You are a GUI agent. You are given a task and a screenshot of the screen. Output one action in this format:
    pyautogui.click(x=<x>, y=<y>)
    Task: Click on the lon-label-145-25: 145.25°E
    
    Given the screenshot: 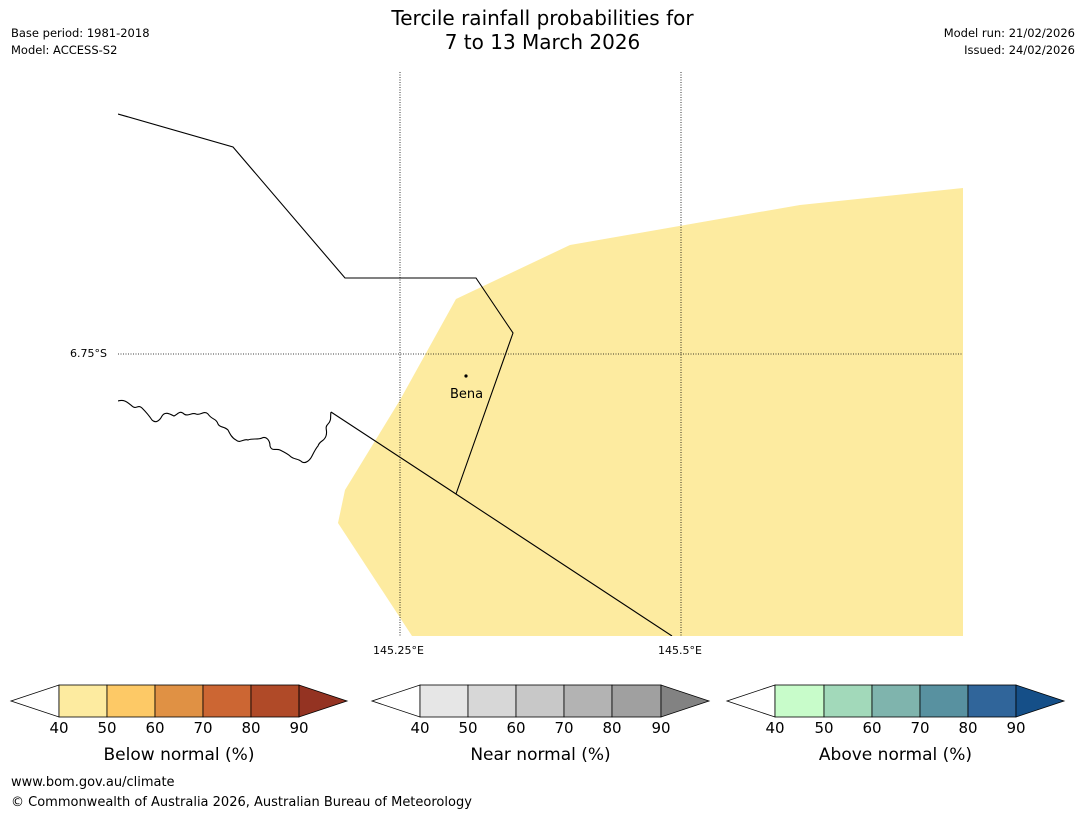 What is the action you would take?
    pyautogui.click(x=398, y=650)
    